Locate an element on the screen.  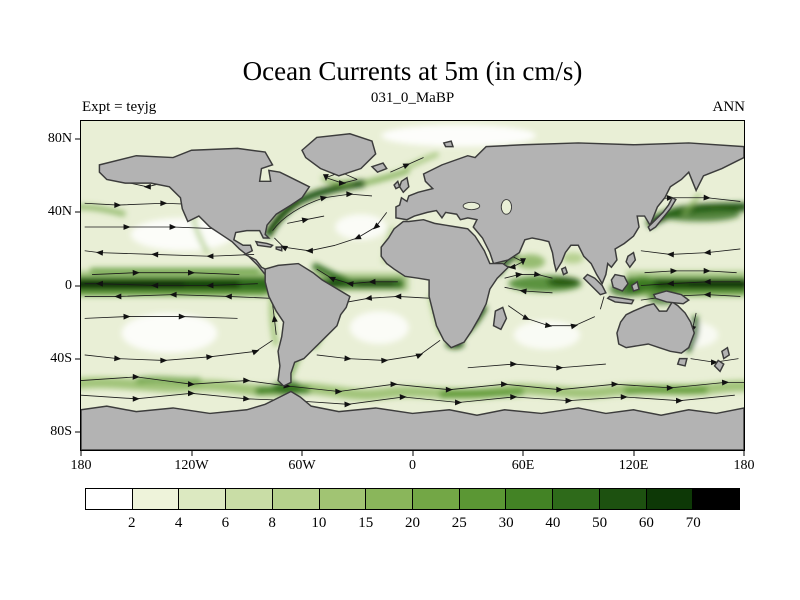
madagascar is located at coordinates (500, 318).